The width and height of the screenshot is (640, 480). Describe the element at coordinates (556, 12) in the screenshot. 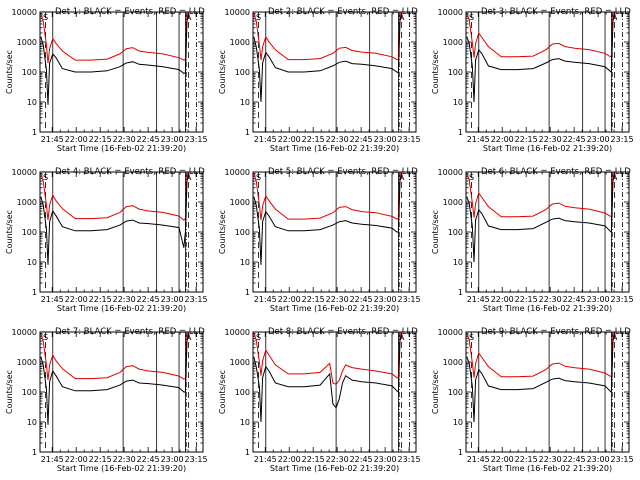

I see `panel-title: Det 3: BLACK = Events, RED = LLD` at that location.